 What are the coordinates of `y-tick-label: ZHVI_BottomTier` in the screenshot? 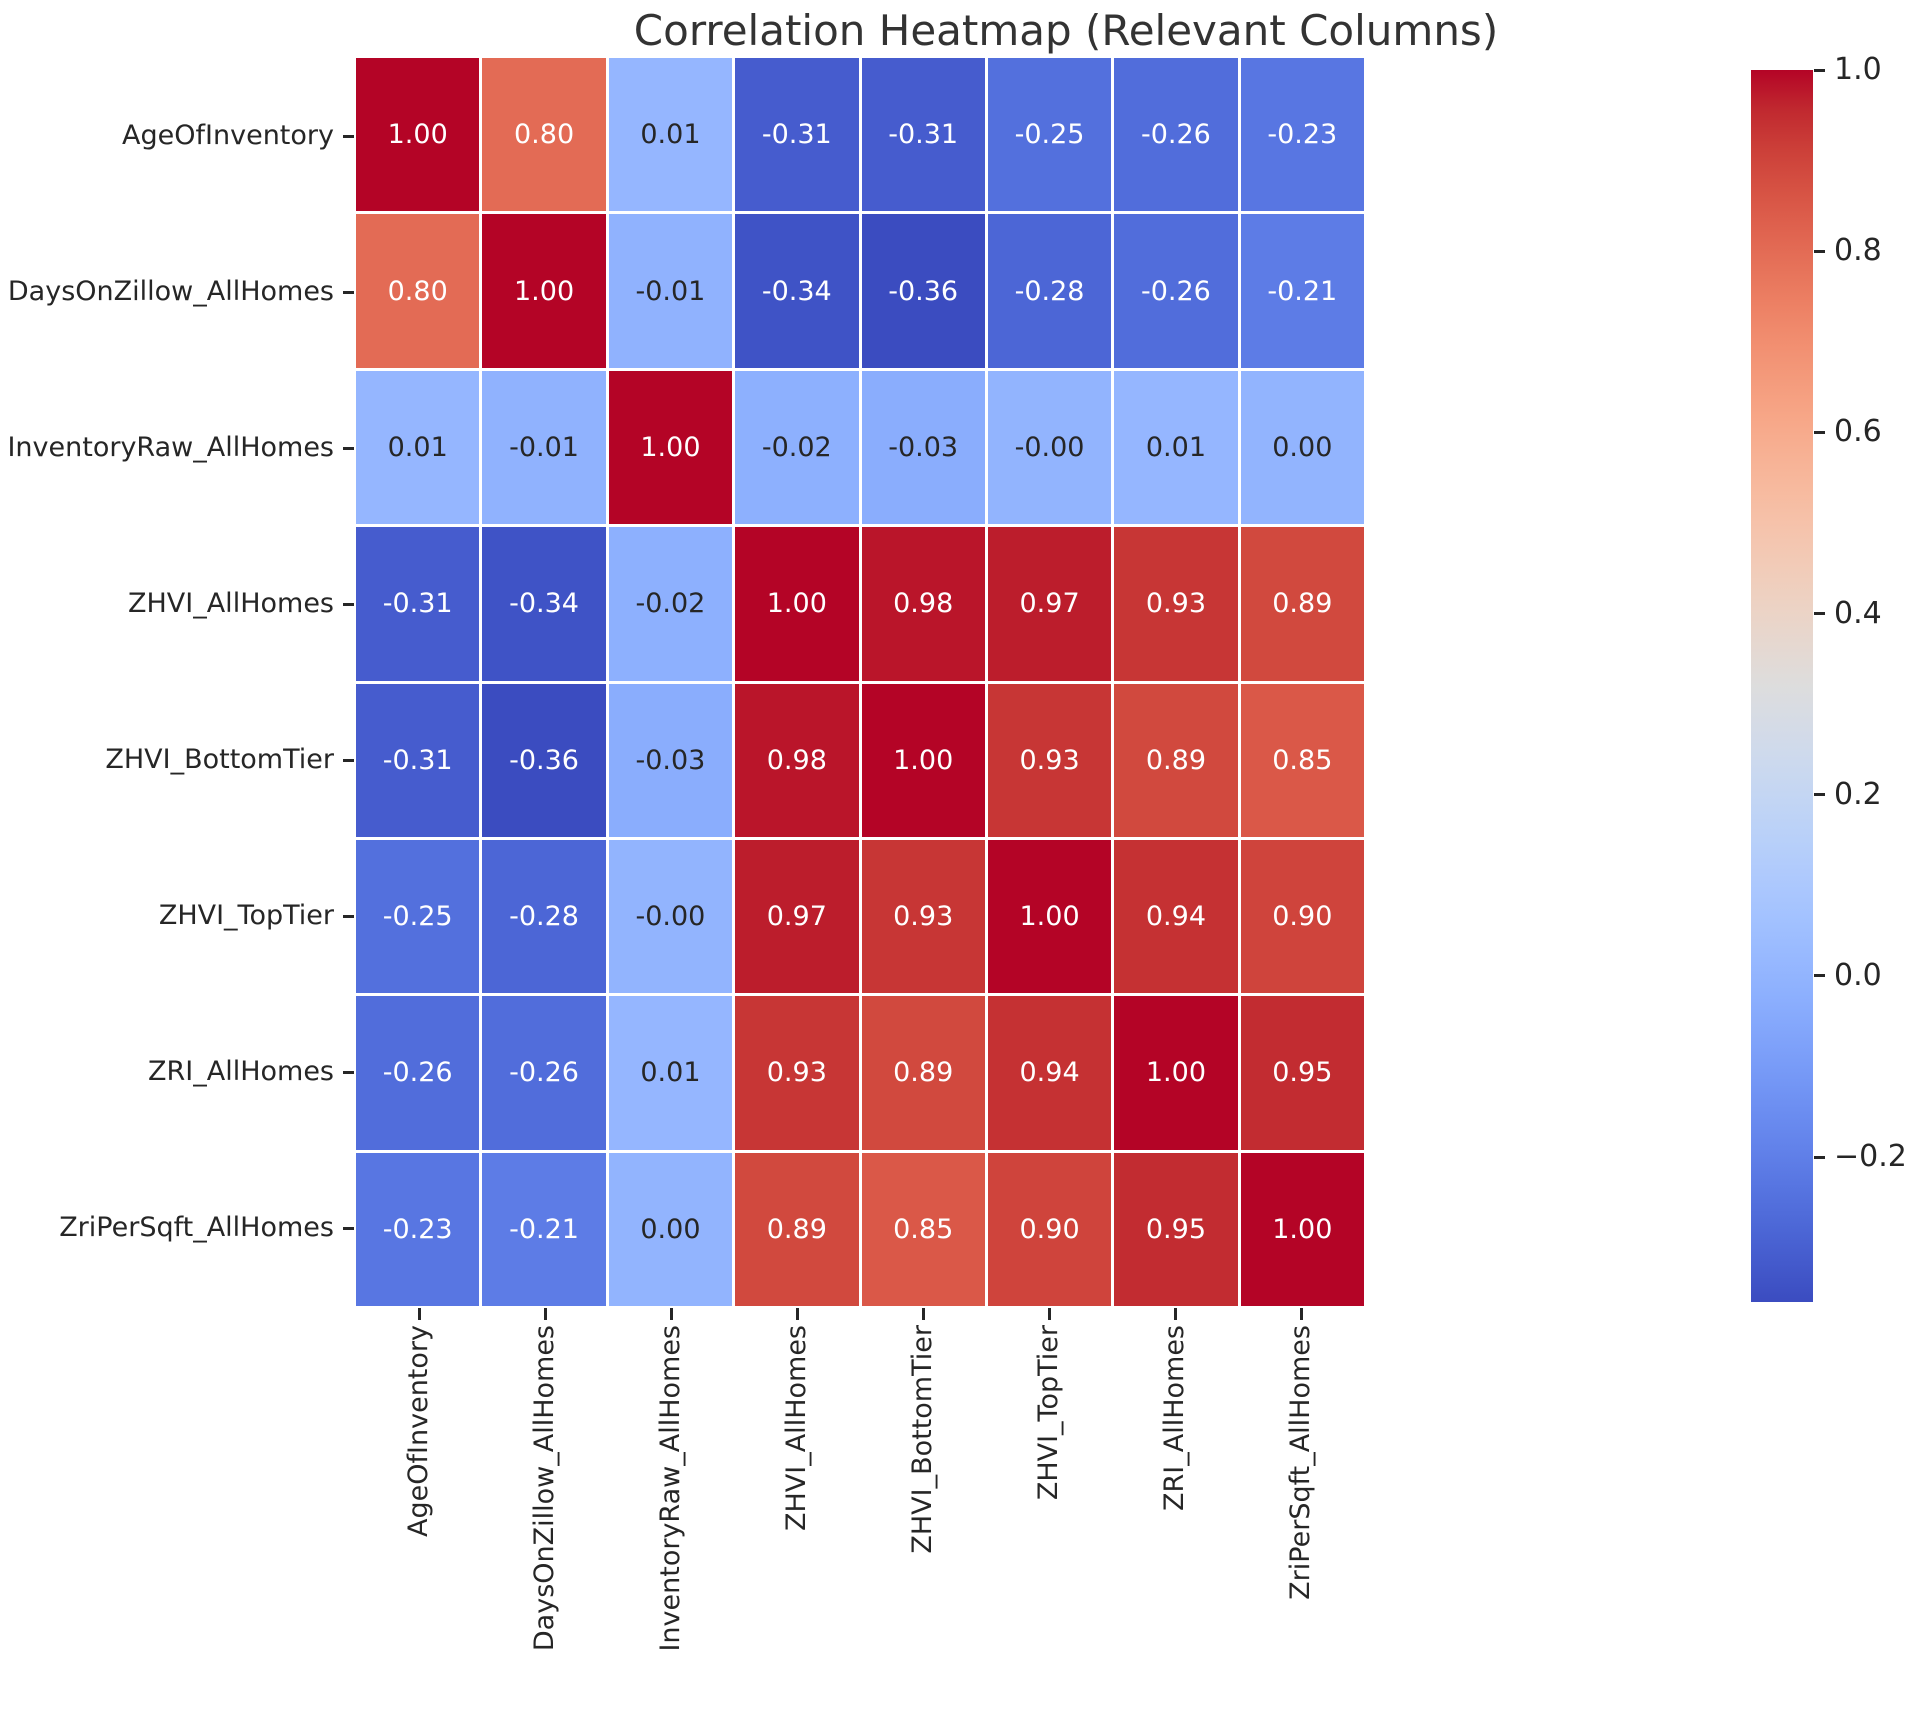 It's located at (219, 759).